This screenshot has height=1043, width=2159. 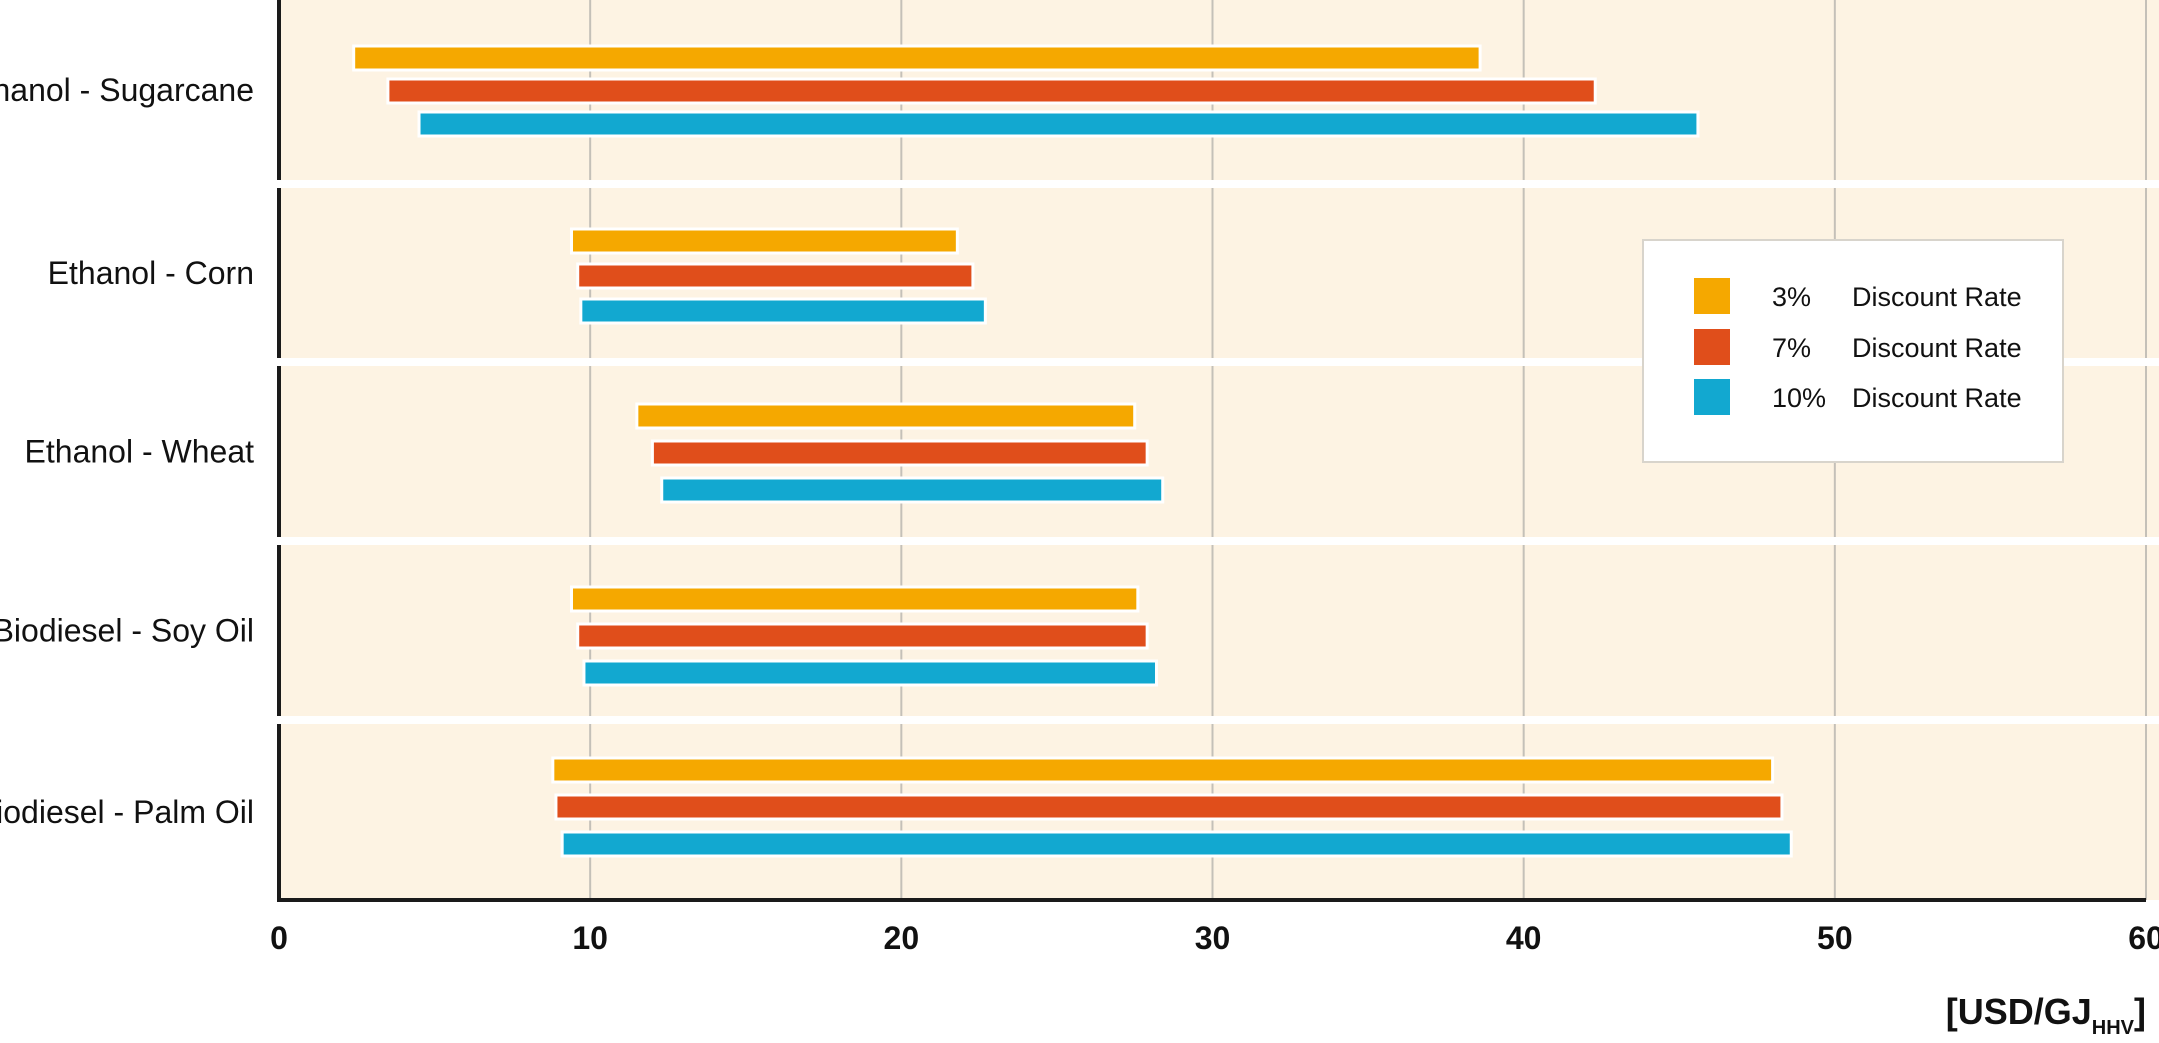 I want to click on x-tick-label: 50, so click(x=1835, y=938).